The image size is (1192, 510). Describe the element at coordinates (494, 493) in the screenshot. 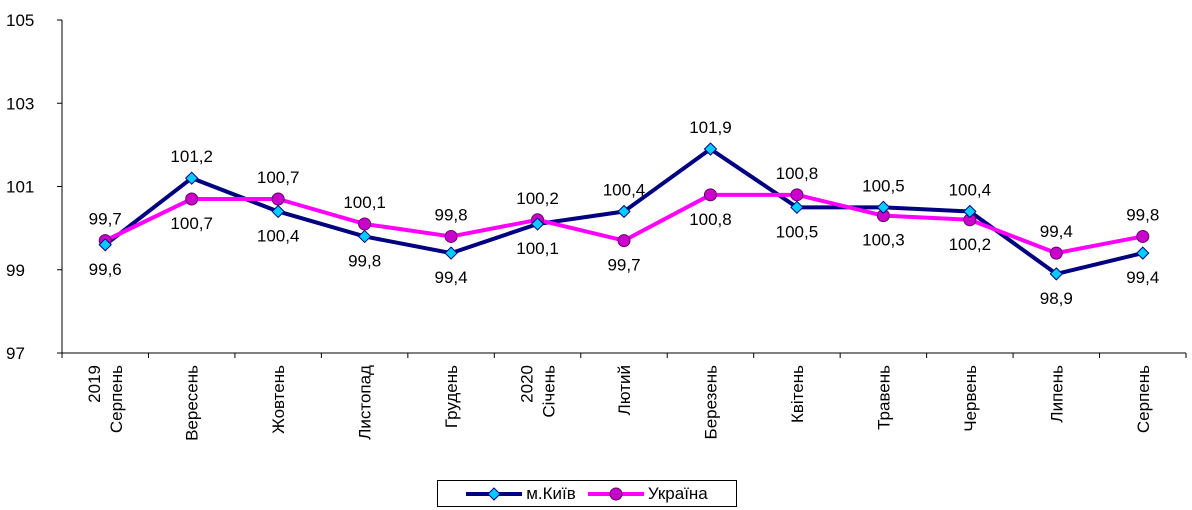

I see `legend-swatch-kyiv` at that location.